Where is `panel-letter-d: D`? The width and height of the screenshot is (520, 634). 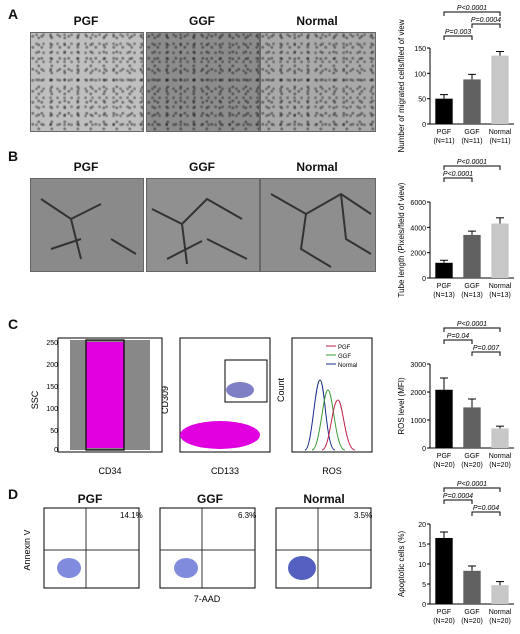 panel-letter-d: D is located at coordinates (13, 494).